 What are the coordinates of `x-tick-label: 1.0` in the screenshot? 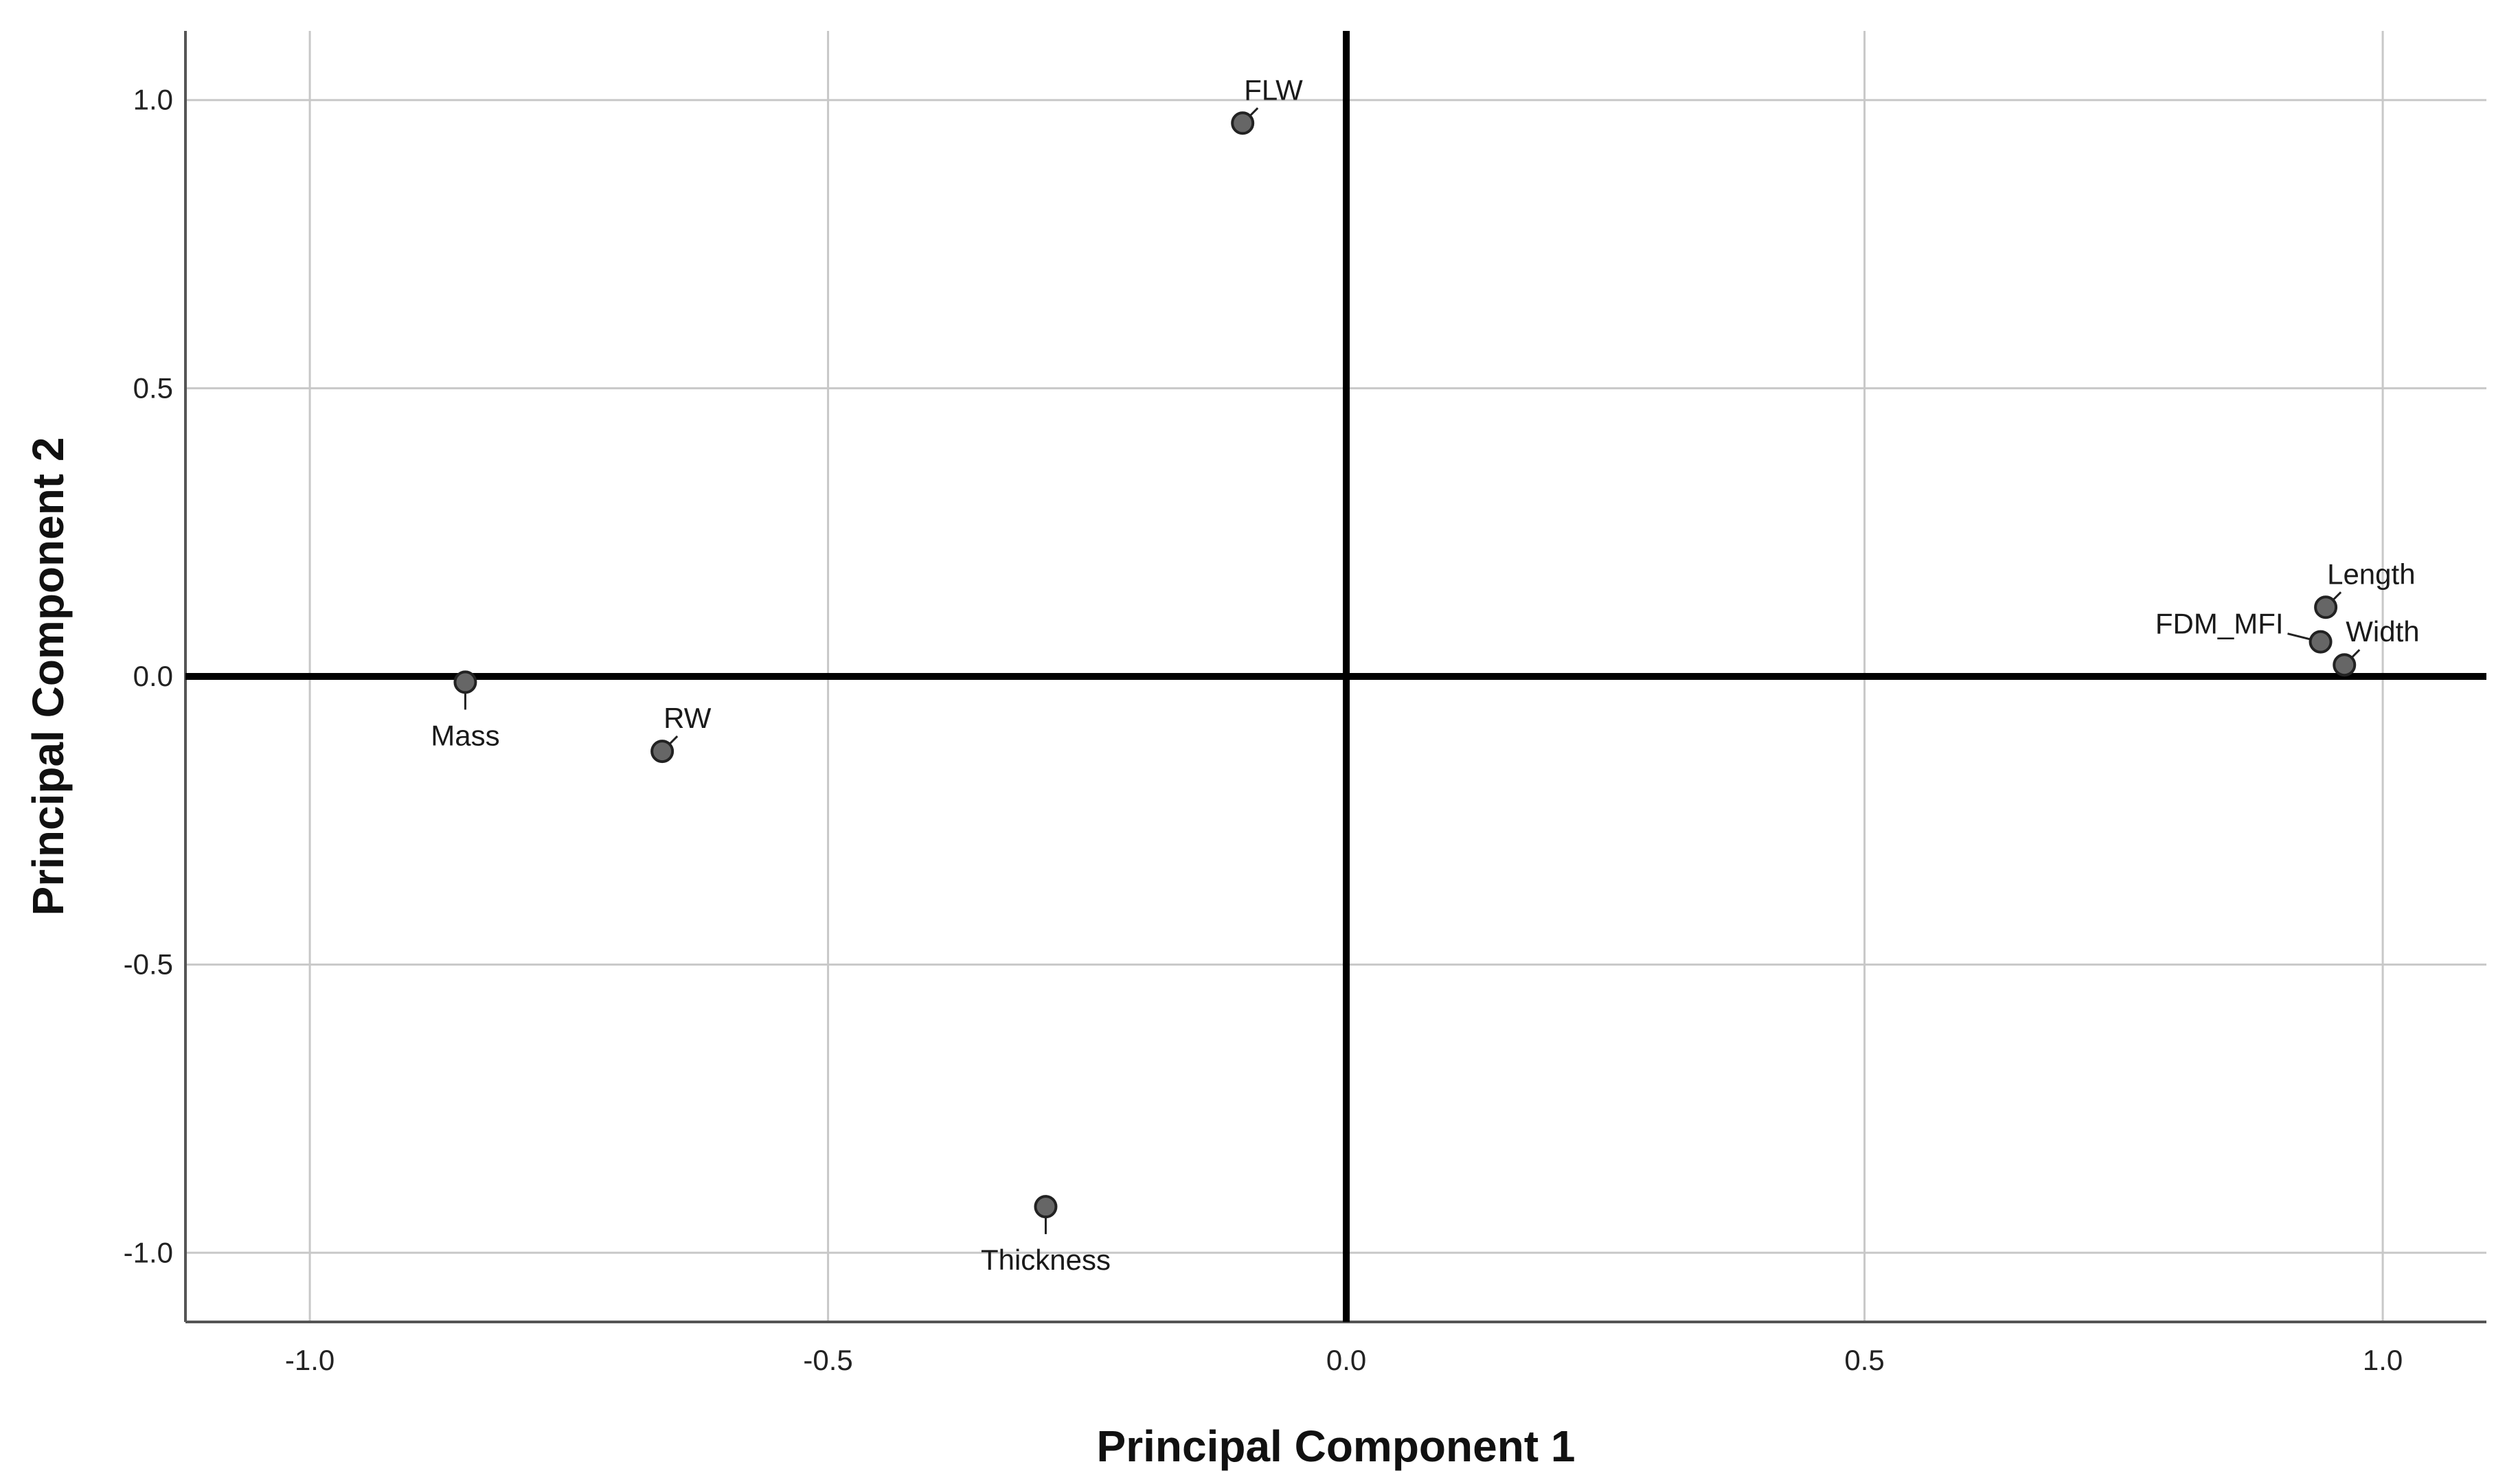 It's located at (2383, 1360).